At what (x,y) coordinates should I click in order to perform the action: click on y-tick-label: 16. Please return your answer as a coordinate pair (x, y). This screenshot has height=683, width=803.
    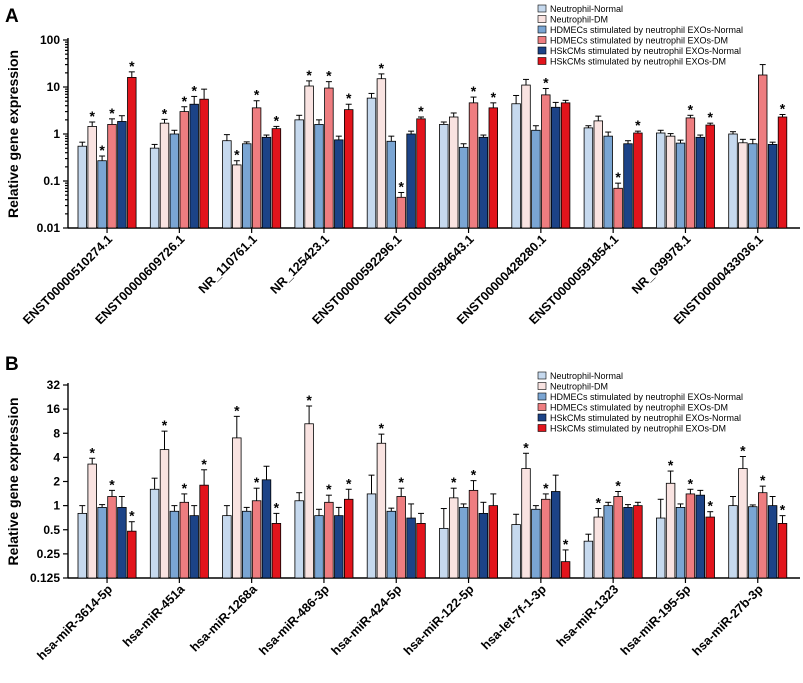
    Looking at the image, I should click on (54, 409).